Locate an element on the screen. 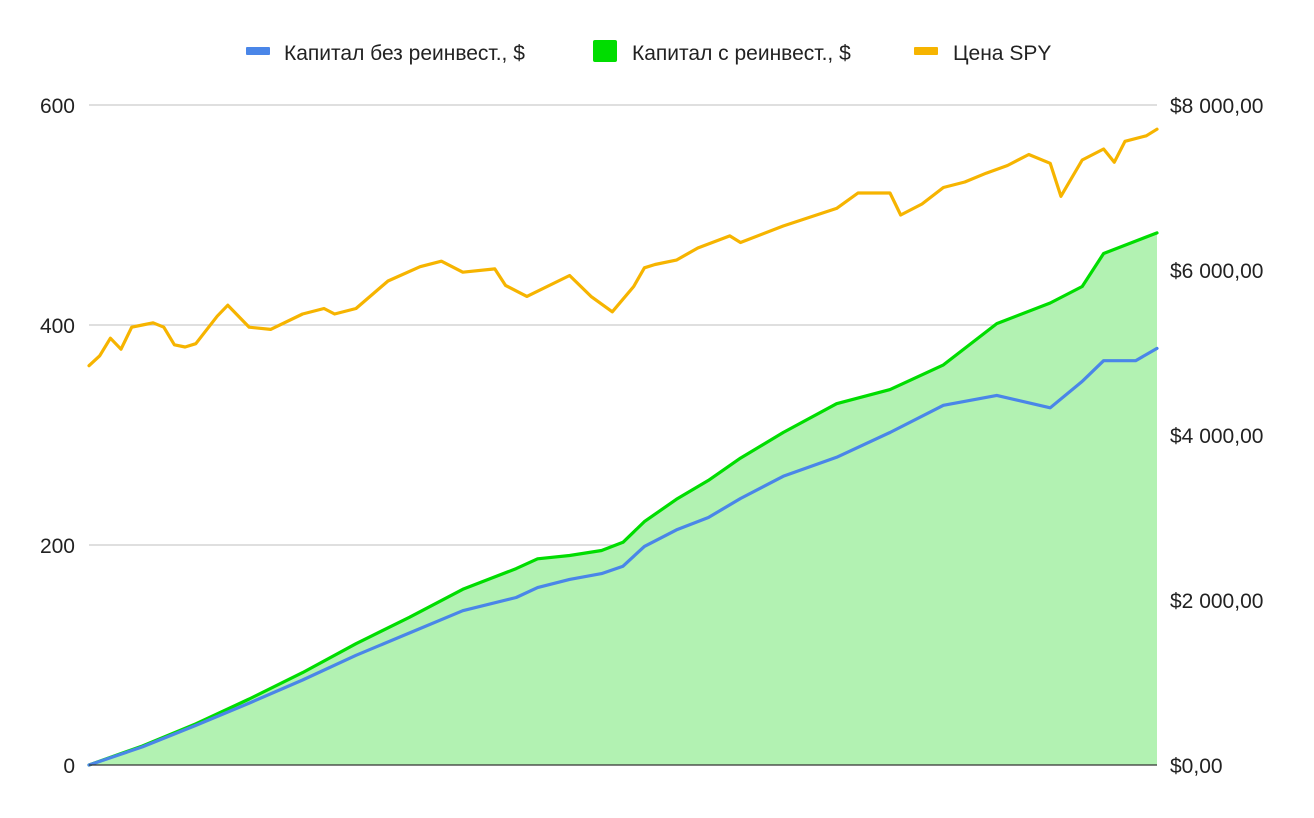  right-tick-label: $6 000,00 is located at coordinates (1216, 271).